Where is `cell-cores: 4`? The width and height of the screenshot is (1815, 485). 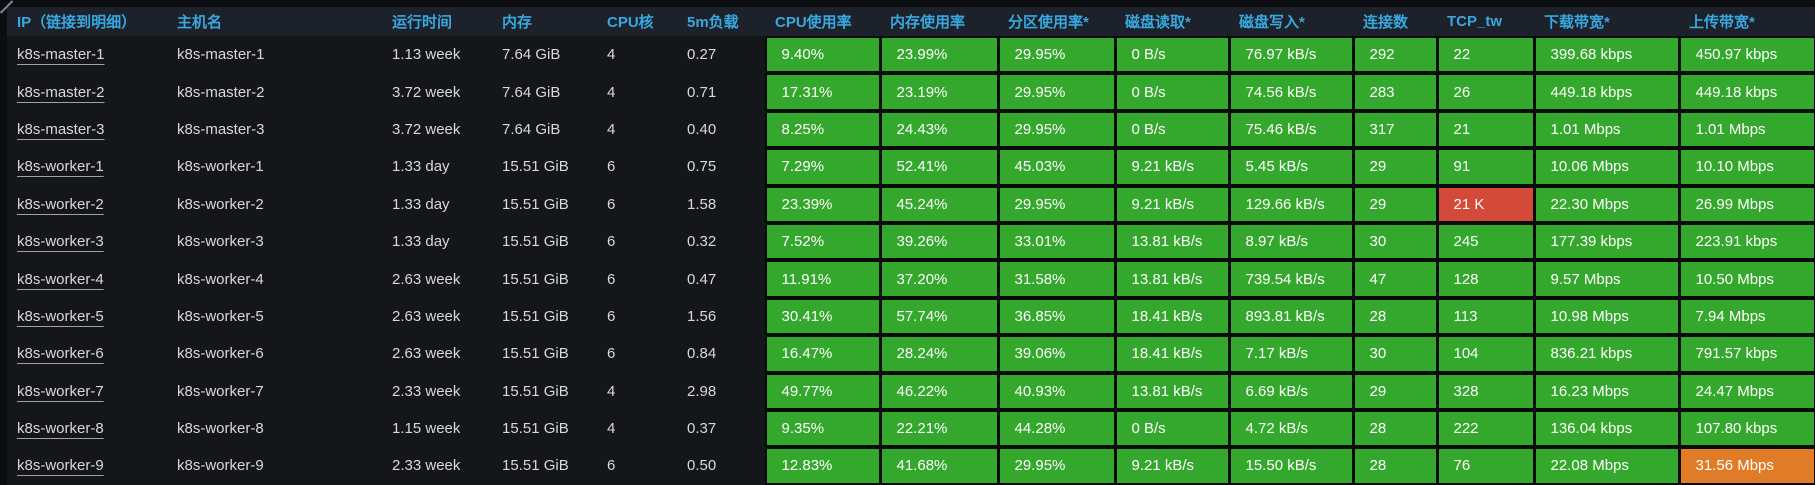 cell-cores: 4 is located at coordinates (611, 92).